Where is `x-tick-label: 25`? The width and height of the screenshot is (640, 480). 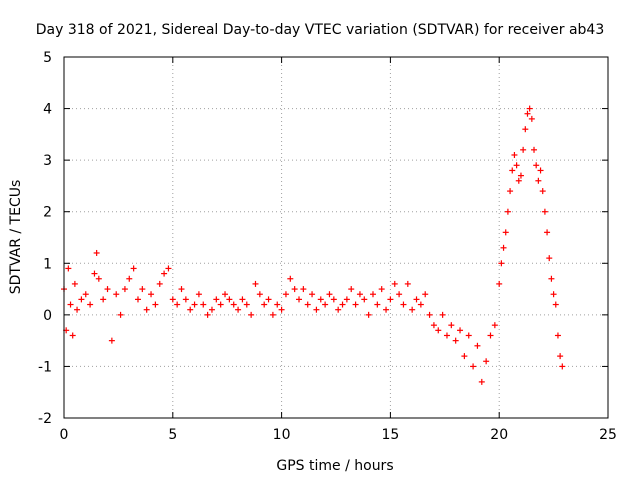 x-tick-label: 25 is located at coordinates (608, 435).